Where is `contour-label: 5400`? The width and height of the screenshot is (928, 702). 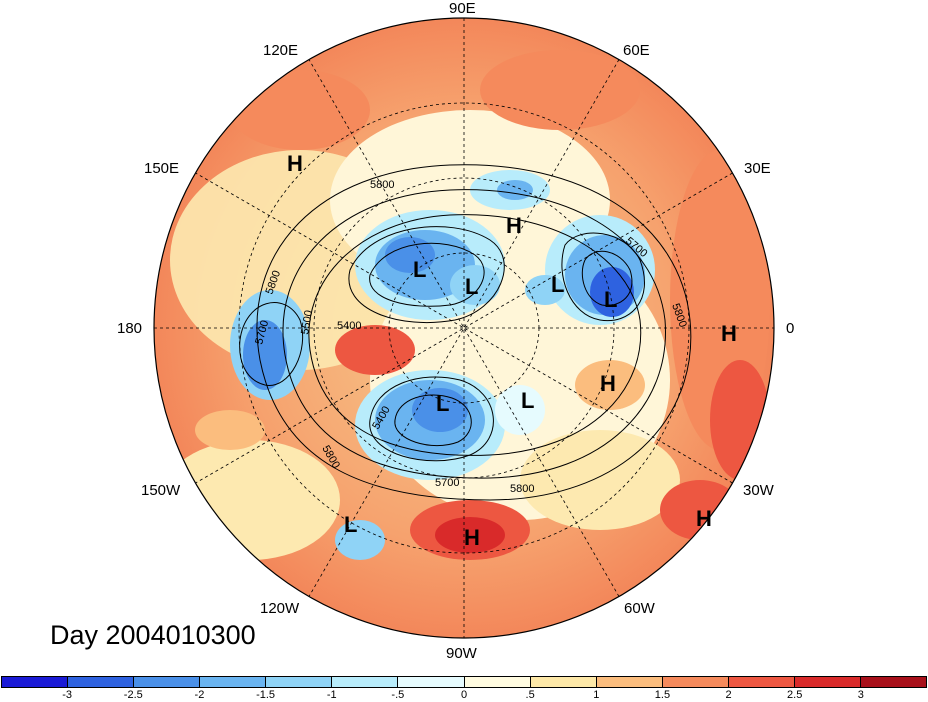 contour-label: 5400 is located at coordinates (349, 326).